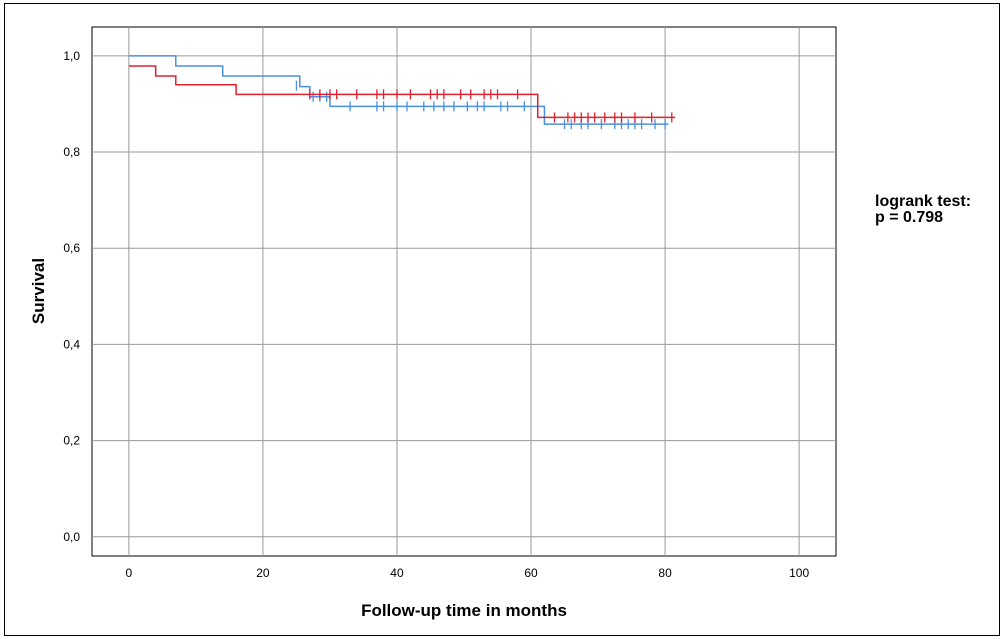  Describe the element at coordinates (397, 573) in the screenshot. I see `x-tick-label: 40` at that location.